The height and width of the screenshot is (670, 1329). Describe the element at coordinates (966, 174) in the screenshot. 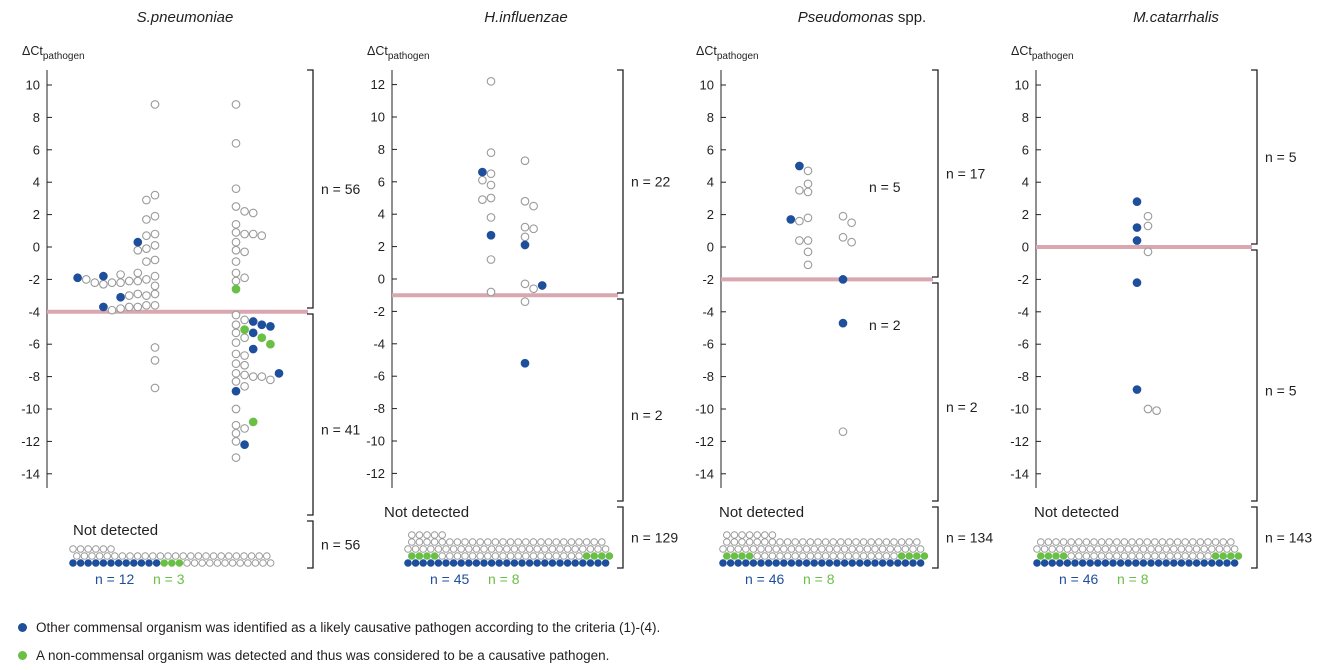

I see `count-above-label: n = 17` at that location.